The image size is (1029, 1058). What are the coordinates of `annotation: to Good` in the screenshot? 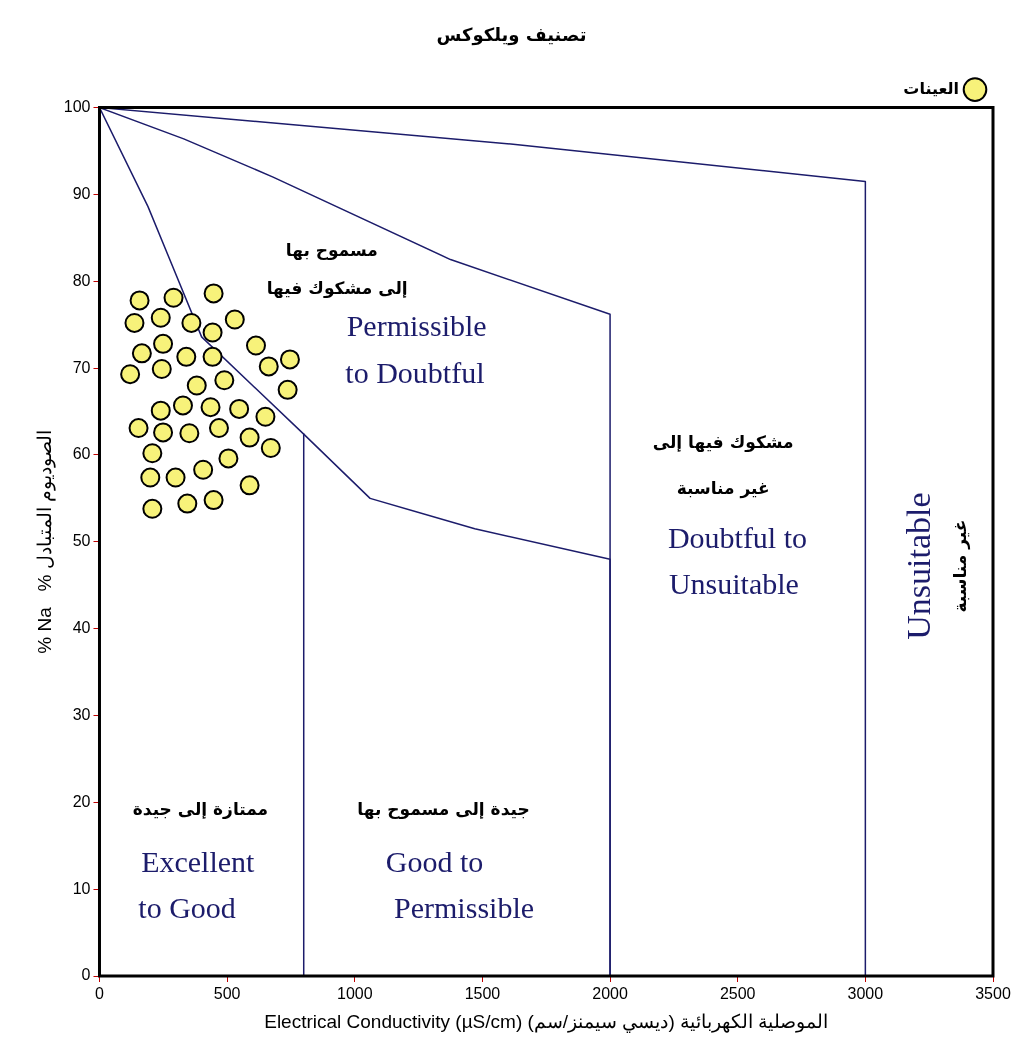 It's located at (187, 907).